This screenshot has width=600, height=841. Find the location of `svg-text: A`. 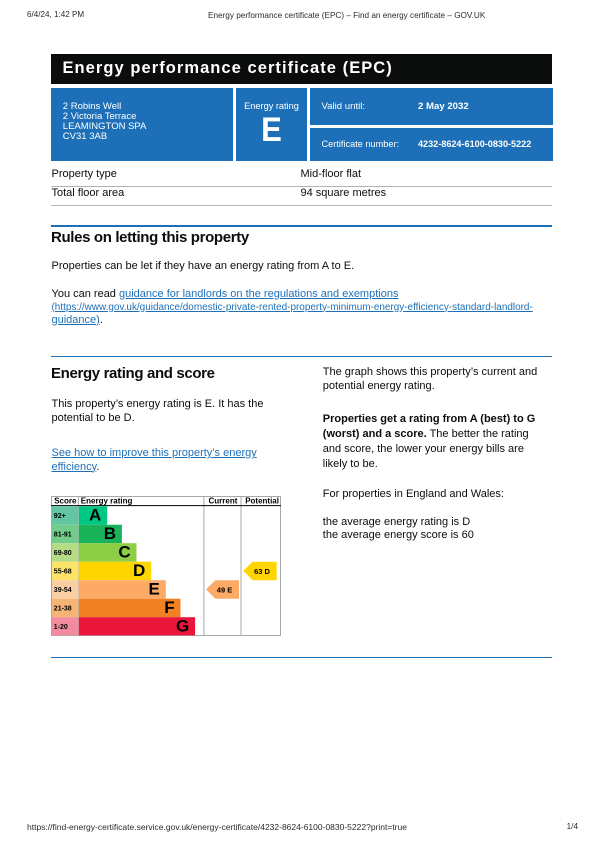

svg-text: A is located at coordinates (95, 514).